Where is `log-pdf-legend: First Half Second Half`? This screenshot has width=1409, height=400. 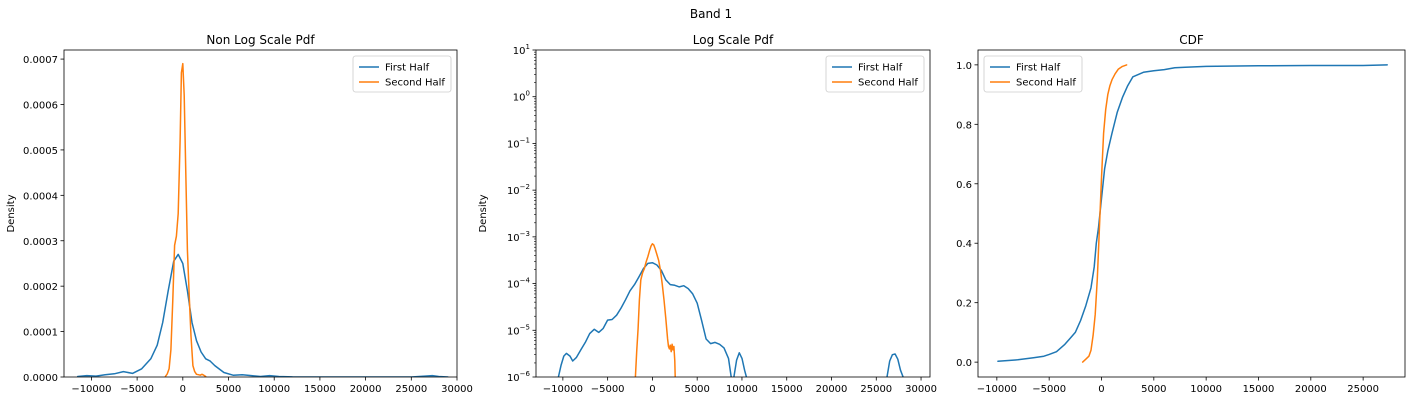 log-pdf-legend: First Half Second Half is located at coordinates (875, 74).